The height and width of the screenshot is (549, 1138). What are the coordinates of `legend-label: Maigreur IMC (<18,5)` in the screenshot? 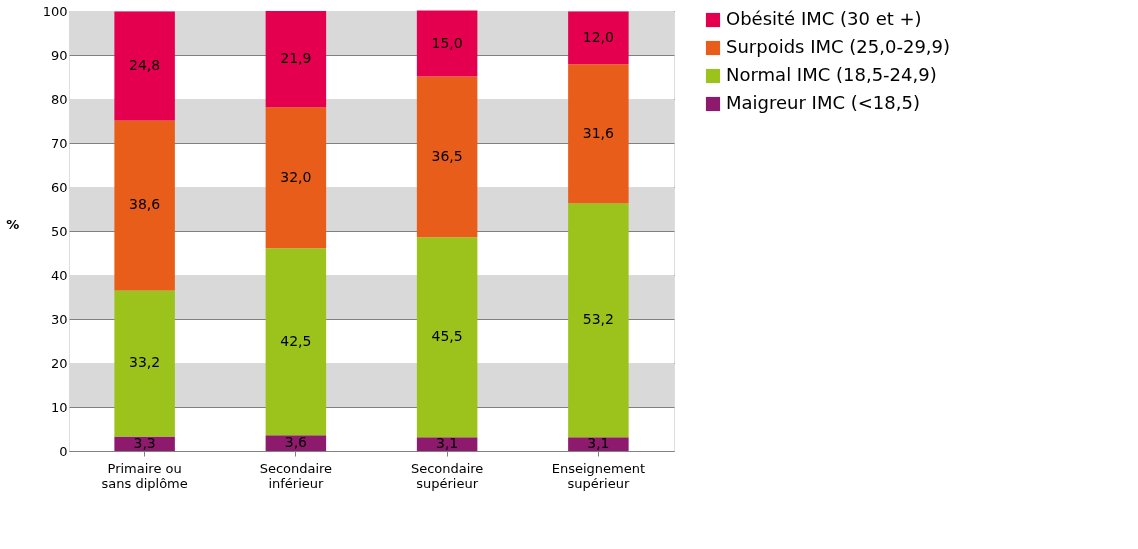 It's located at (823, 102).